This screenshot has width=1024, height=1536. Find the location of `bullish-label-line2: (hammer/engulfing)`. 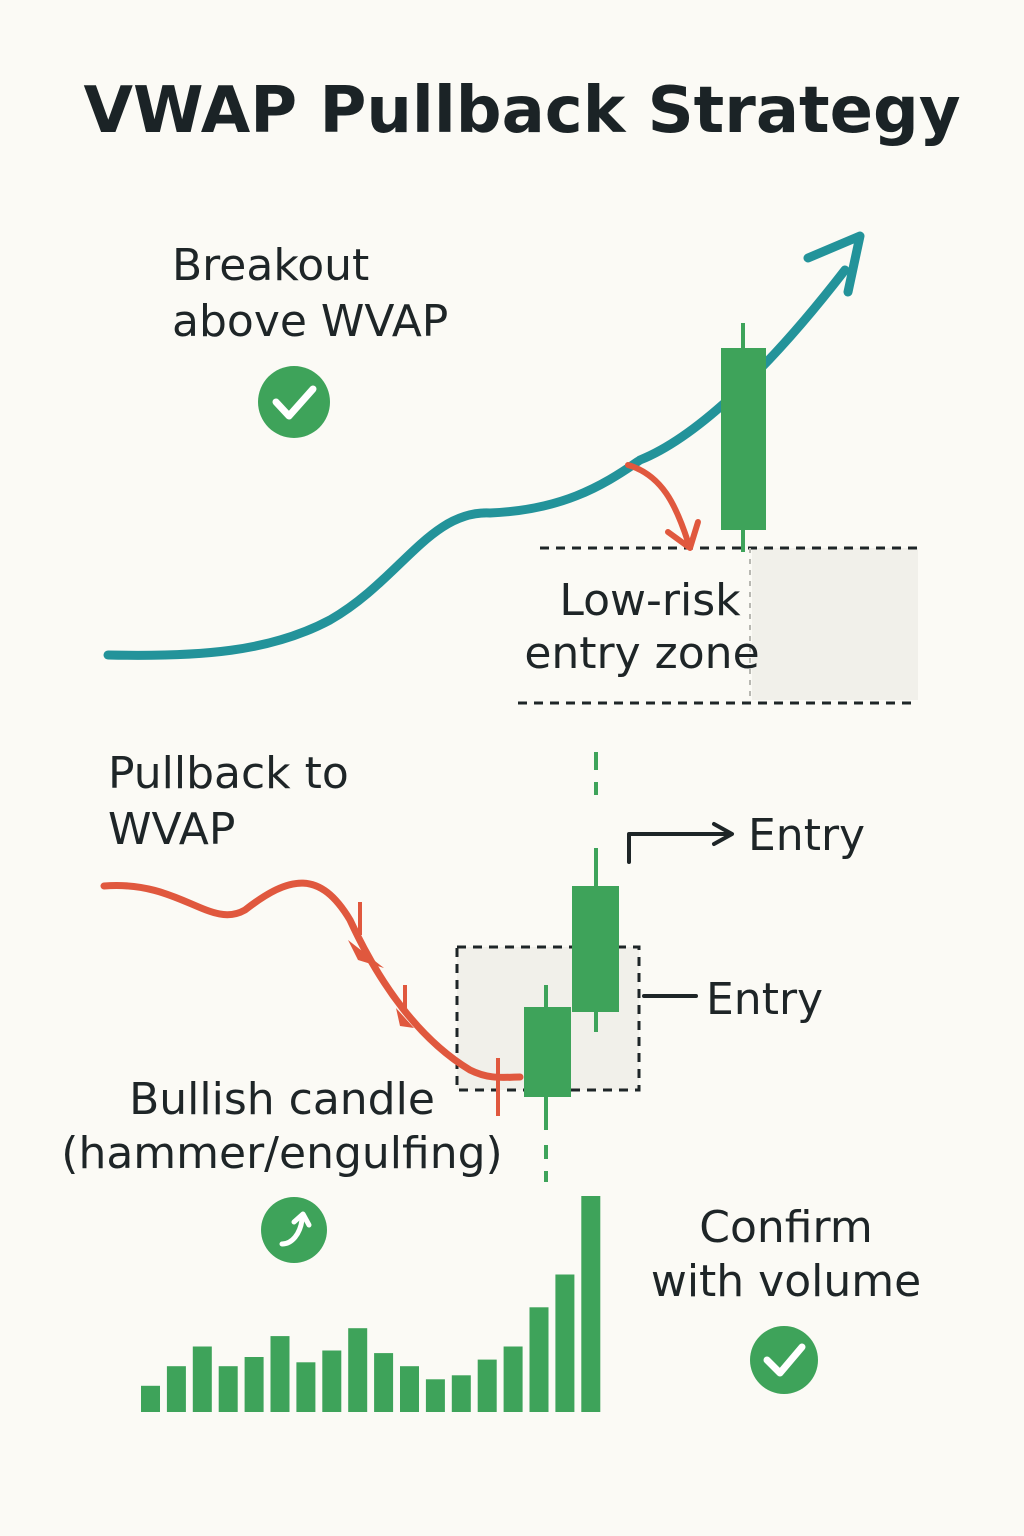

bullish-label-line2: (hammer/engulfing) is located at coordinates (281, 1153).